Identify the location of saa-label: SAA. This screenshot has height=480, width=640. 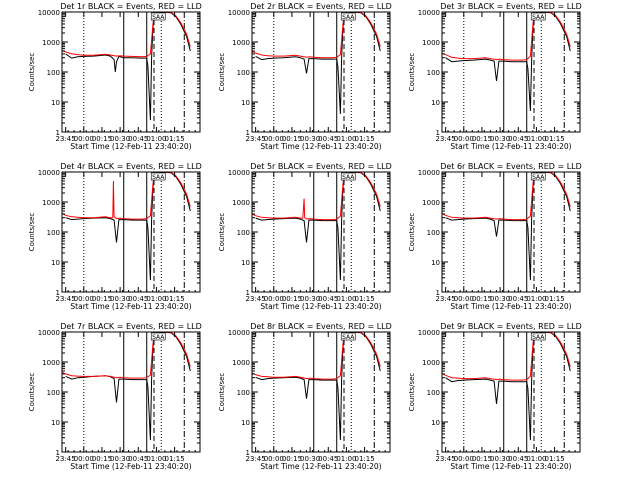
(158, 337).